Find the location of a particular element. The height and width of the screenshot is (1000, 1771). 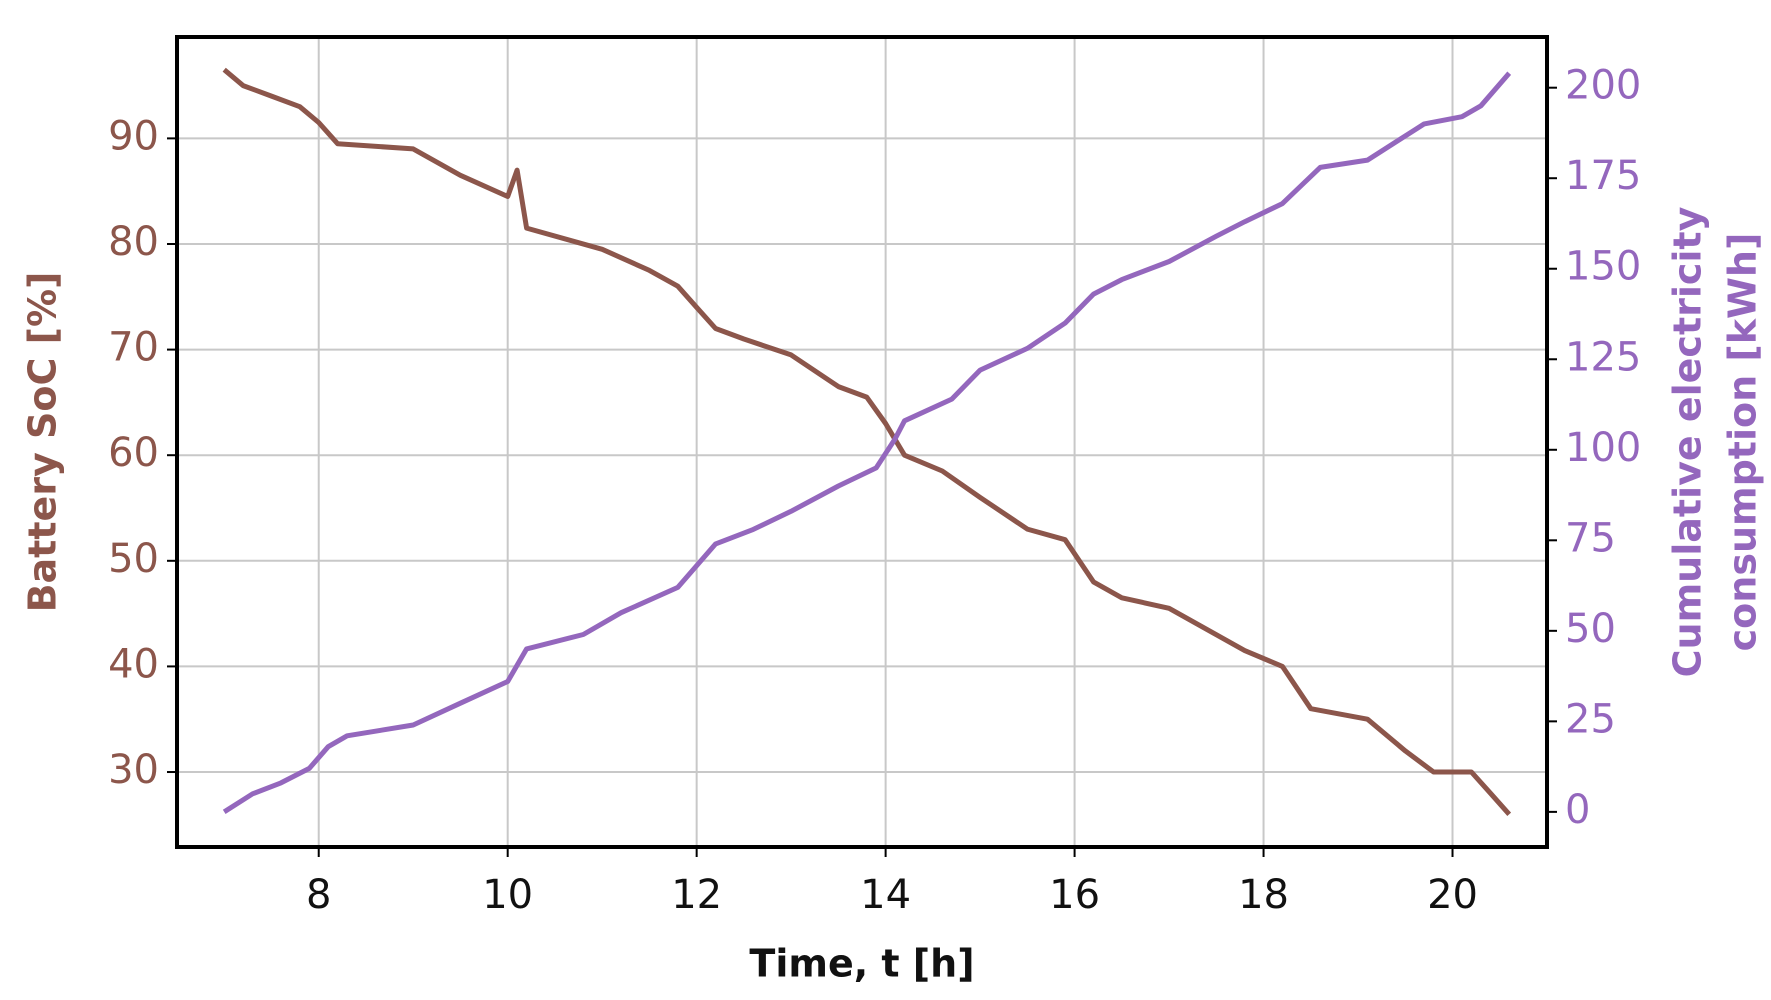

x-tick-label: 10 is located at coordinates (507, 895).